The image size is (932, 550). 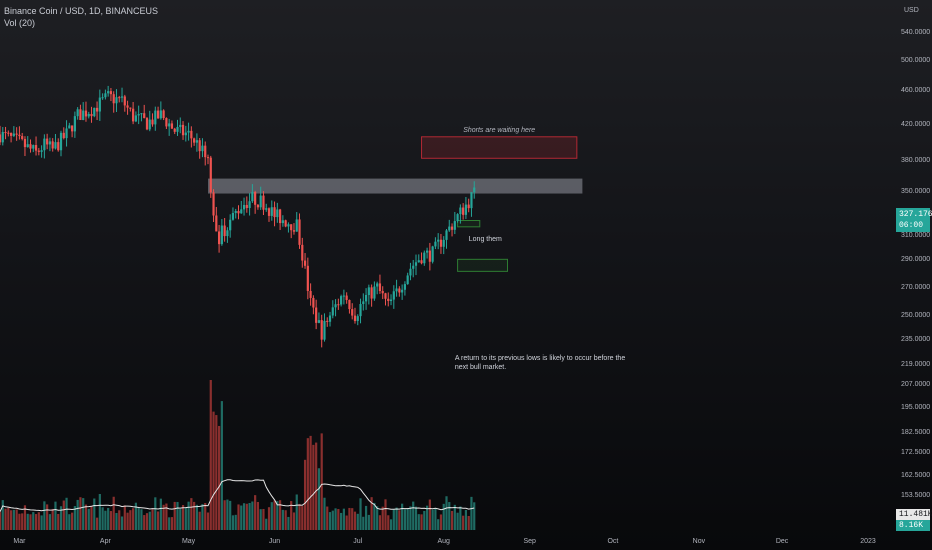 What do you see at coordinates (483, 265) in the screenshot?
I see `long-zone-lower` at bounding box center [483, 265].